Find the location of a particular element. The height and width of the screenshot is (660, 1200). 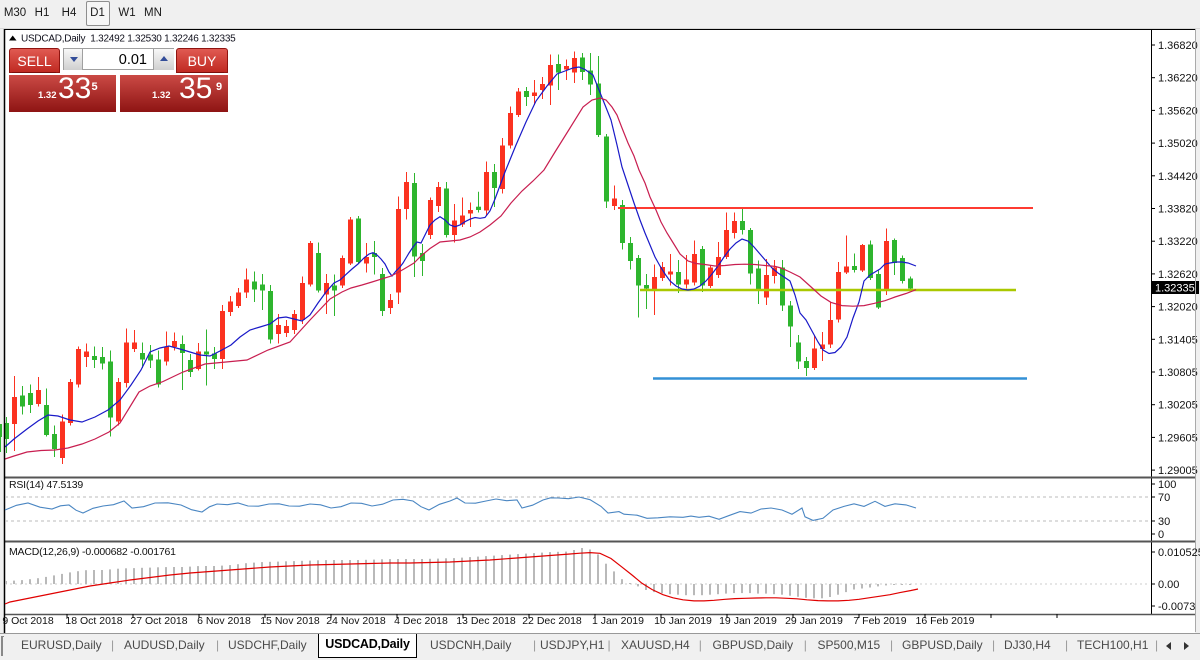

svg-text: 1.33220 is located at coordinates (1178, 242).